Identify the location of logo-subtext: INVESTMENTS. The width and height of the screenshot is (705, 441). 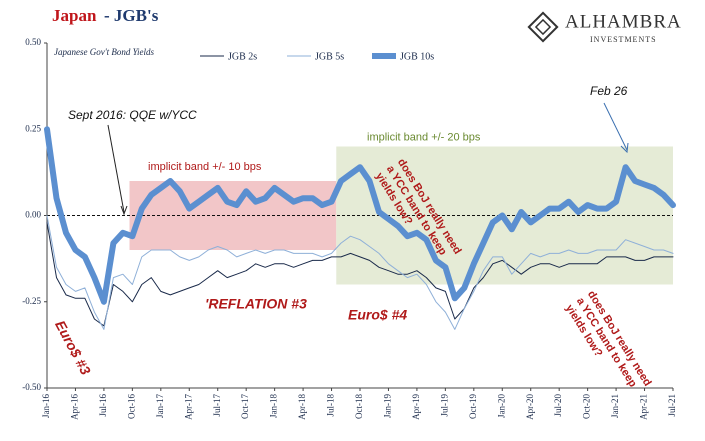
(623, 39).